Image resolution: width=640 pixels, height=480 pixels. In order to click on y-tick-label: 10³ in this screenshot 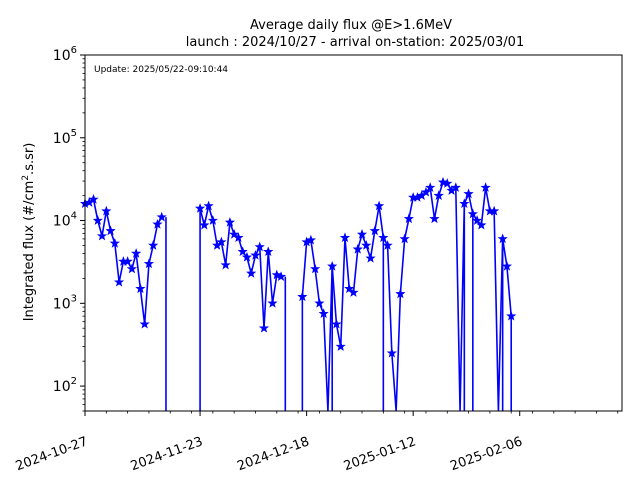, I will do `click(65, 302)`.